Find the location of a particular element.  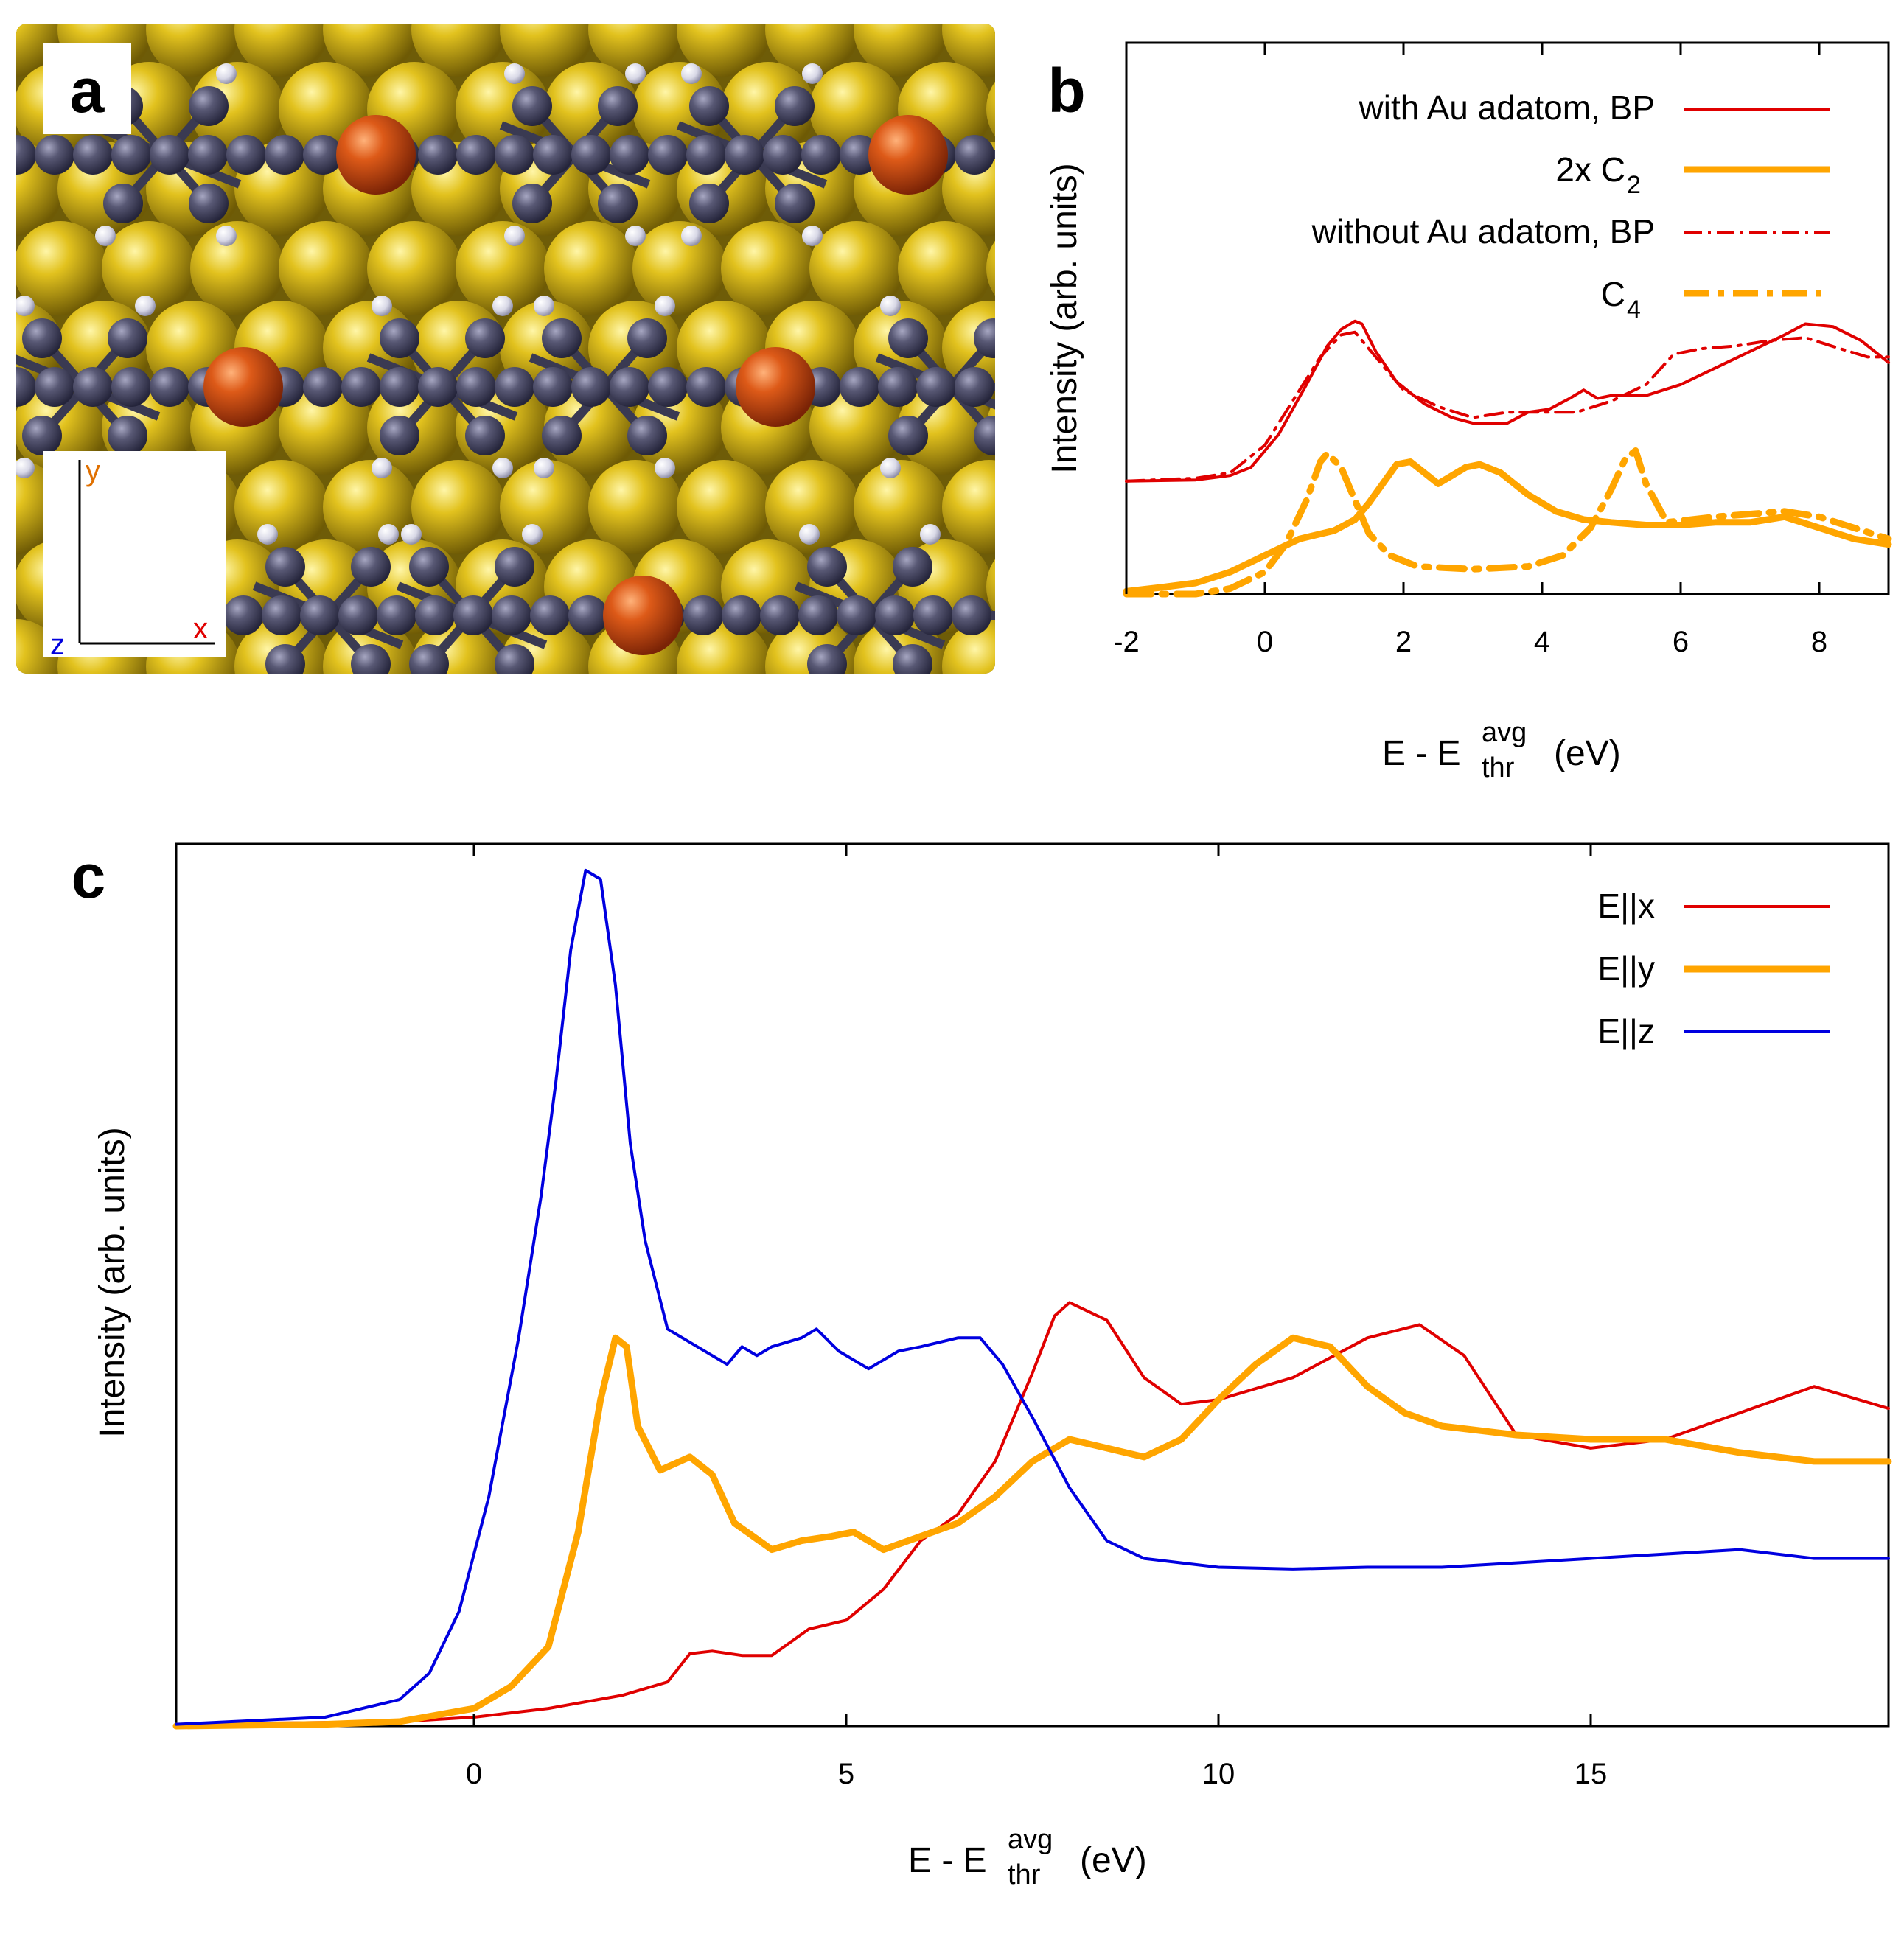

axes-inset-box is located at coordinates (134, 554).